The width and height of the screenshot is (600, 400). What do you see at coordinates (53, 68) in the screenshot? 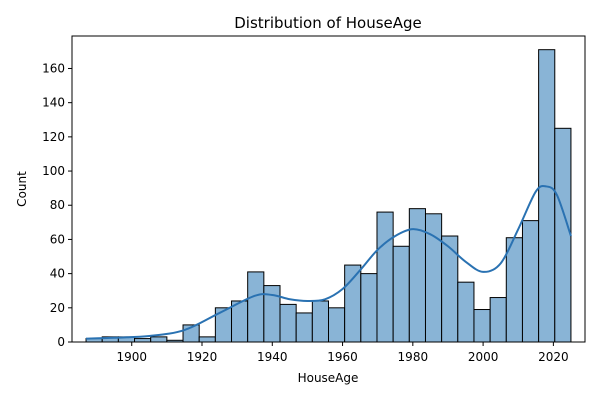
I see `y-tick-label: 160` at bounding box center [53, 68].